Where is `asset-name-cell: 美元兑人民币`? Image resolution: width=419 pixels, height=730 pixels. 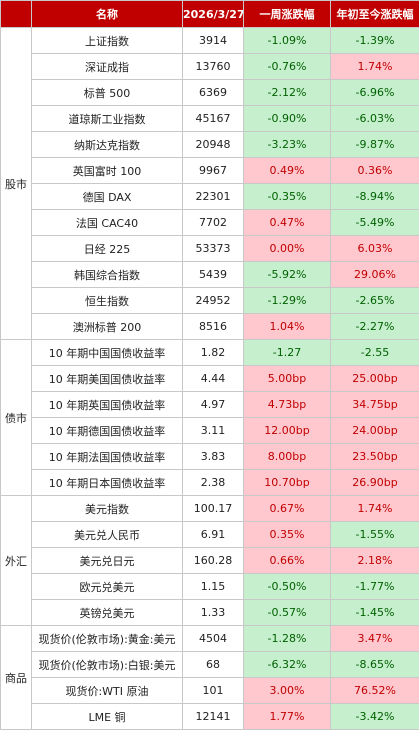
asset-name-cell: 美元兑人民币 is located at coordinates (107, 535).